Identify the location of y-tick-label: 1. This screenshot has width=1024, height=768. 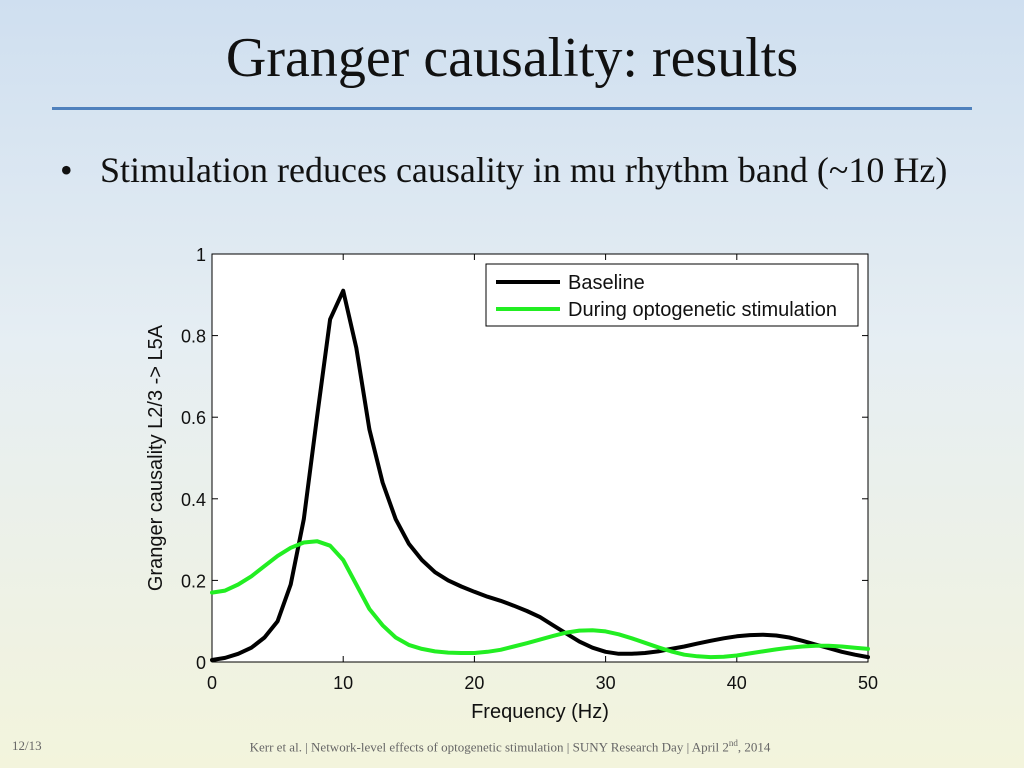
(201, 255).